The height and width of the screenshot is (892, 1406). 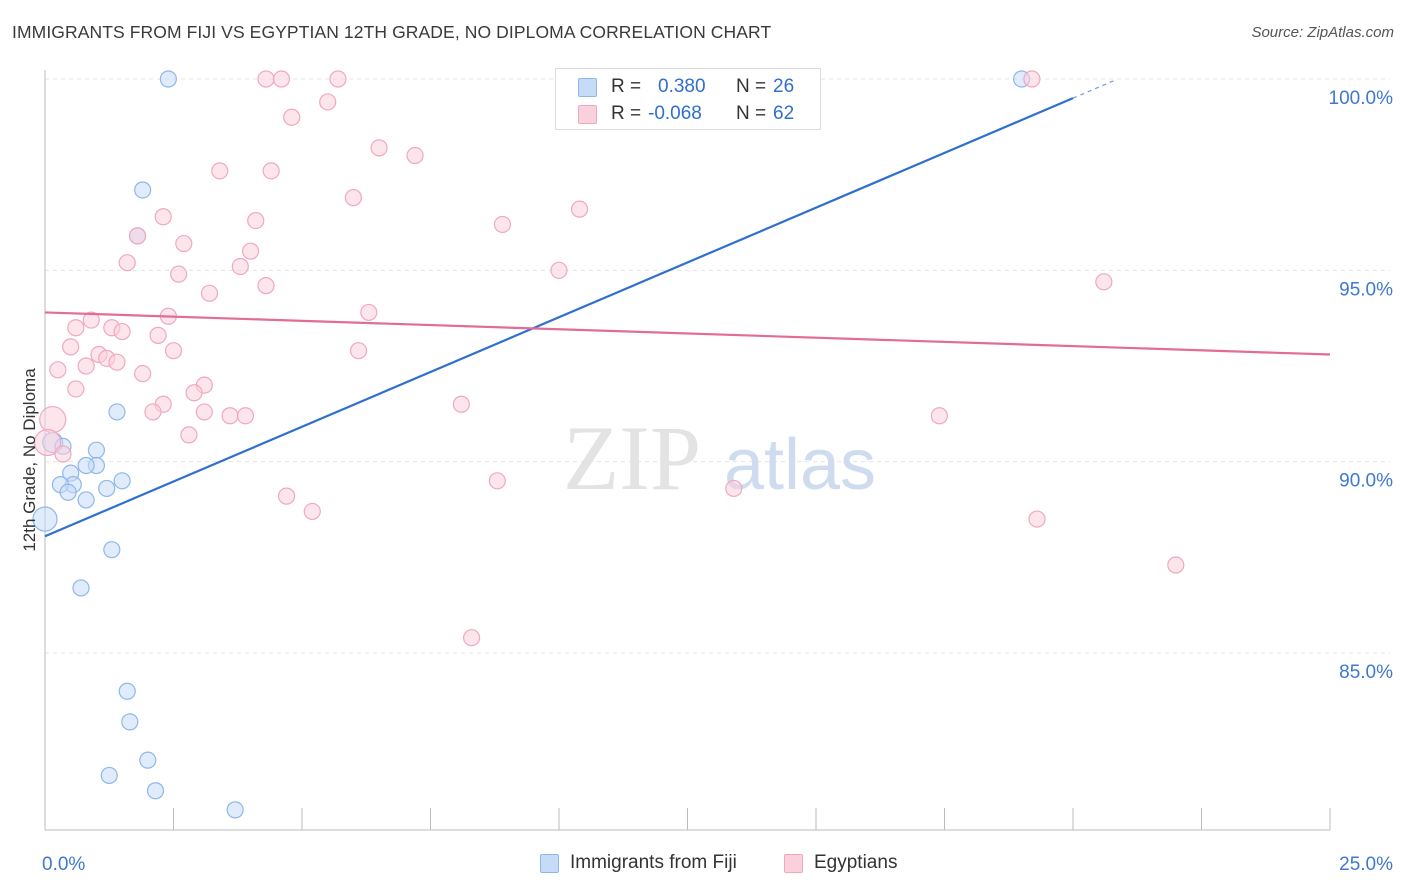 I want to click on legend-r-value-fiji: 0.380, so click(x=682, y=86).